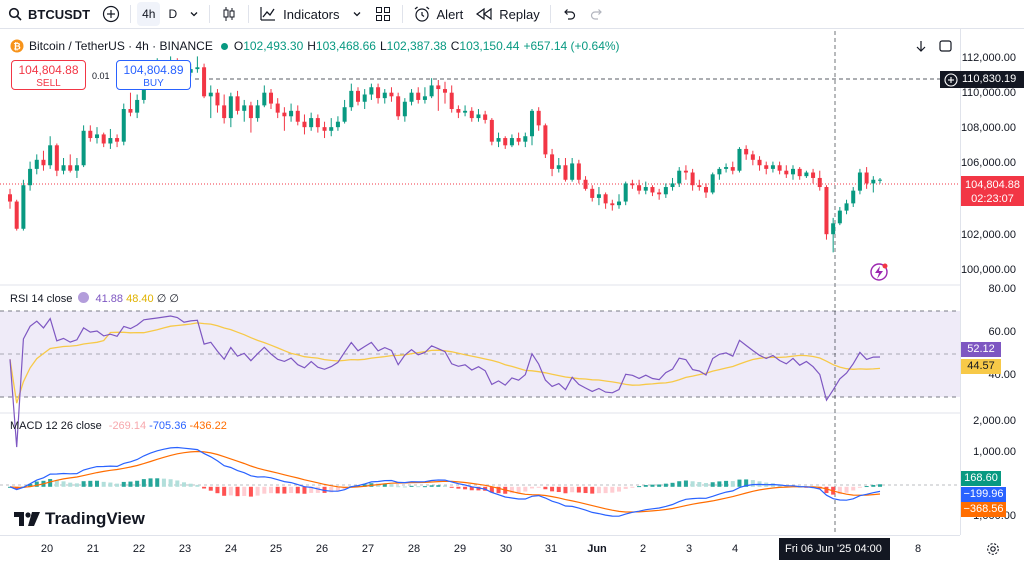 The height and width of the screenshot is (564, 1024). I want to click on settings-gear-icon, so click(993, 549).